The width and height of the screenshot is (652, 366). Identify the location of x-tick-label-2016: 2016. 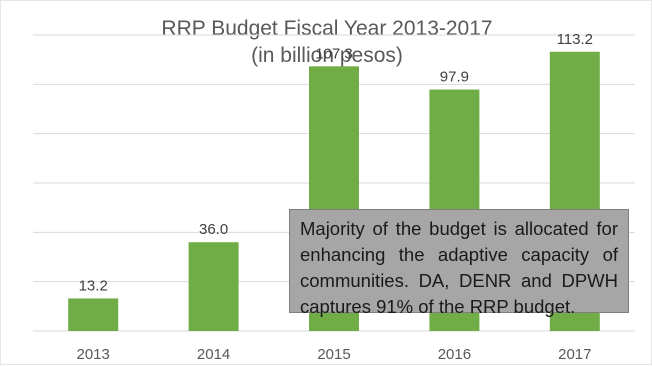
(454, 354).